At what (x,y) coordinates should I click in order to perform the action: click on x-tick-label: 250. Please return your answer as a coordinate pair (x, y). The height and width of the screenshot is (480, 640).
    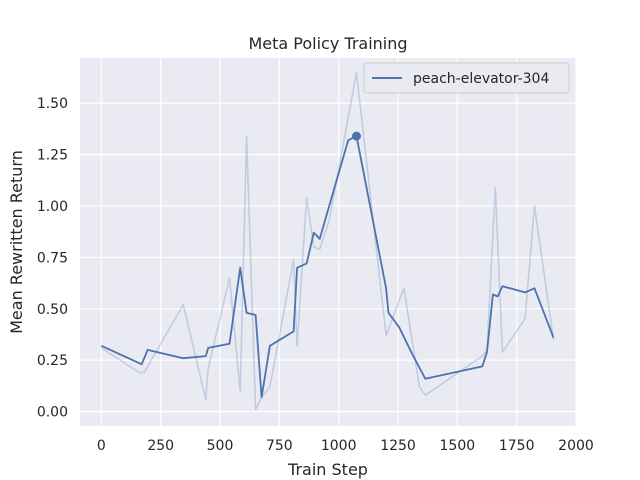
    Looking at the image, I should click on (160, 446).